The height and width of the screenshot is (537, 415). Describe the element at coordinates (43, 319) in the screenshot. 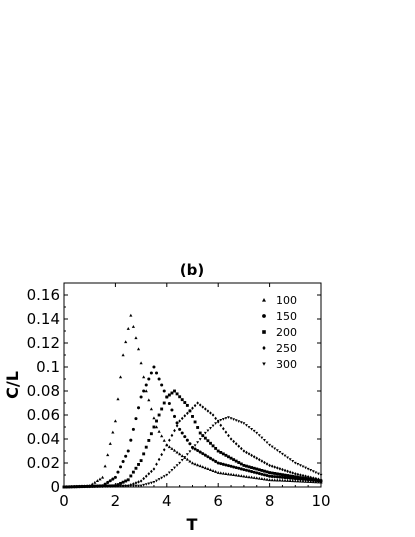

I see `y-tick-label: 0.14` at that location.